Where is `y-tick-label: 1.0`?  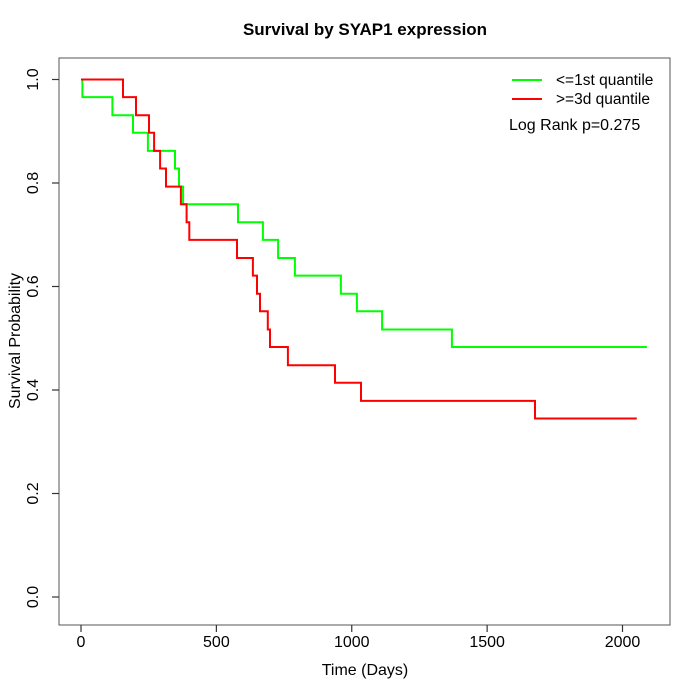
y-tick-label: 1.0 is located at coordinates (33, 79).